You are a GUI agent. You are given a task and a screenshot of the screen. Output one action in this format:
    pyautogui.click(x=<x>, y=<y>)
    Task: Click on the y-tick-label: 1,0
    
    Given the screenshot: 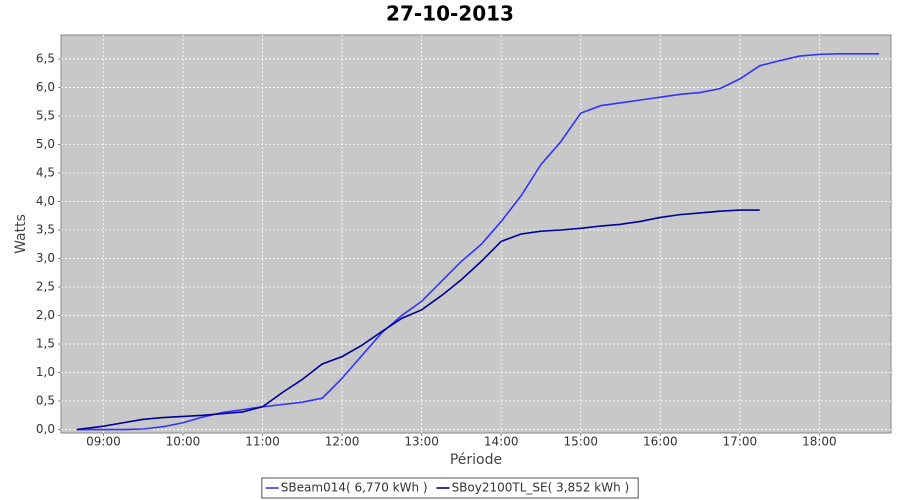 What is the action you would take?
    pyautogui.click(x=45, y=372)
    